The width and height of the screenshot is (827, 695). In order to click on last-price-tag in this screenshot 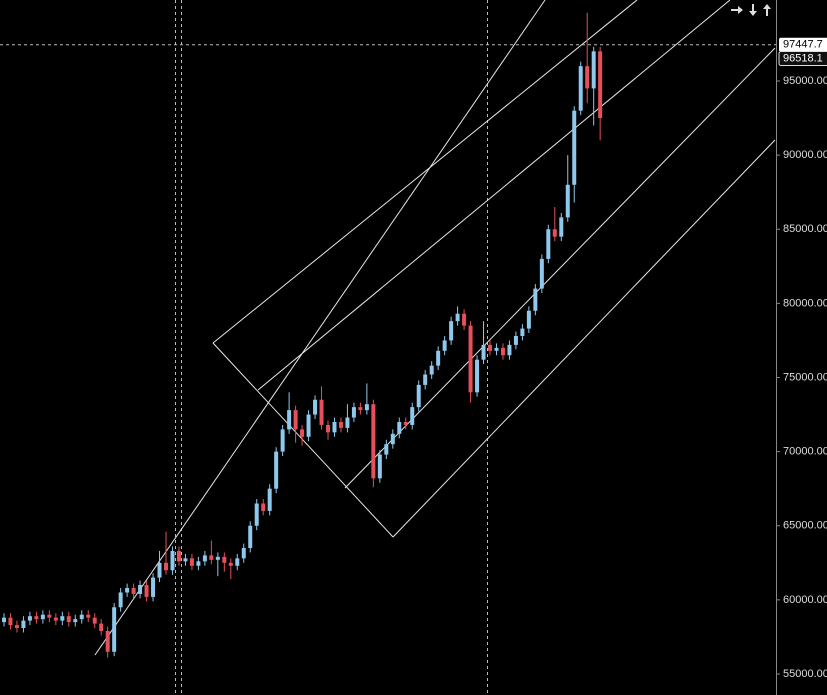, I will do `click(802, 58)`.